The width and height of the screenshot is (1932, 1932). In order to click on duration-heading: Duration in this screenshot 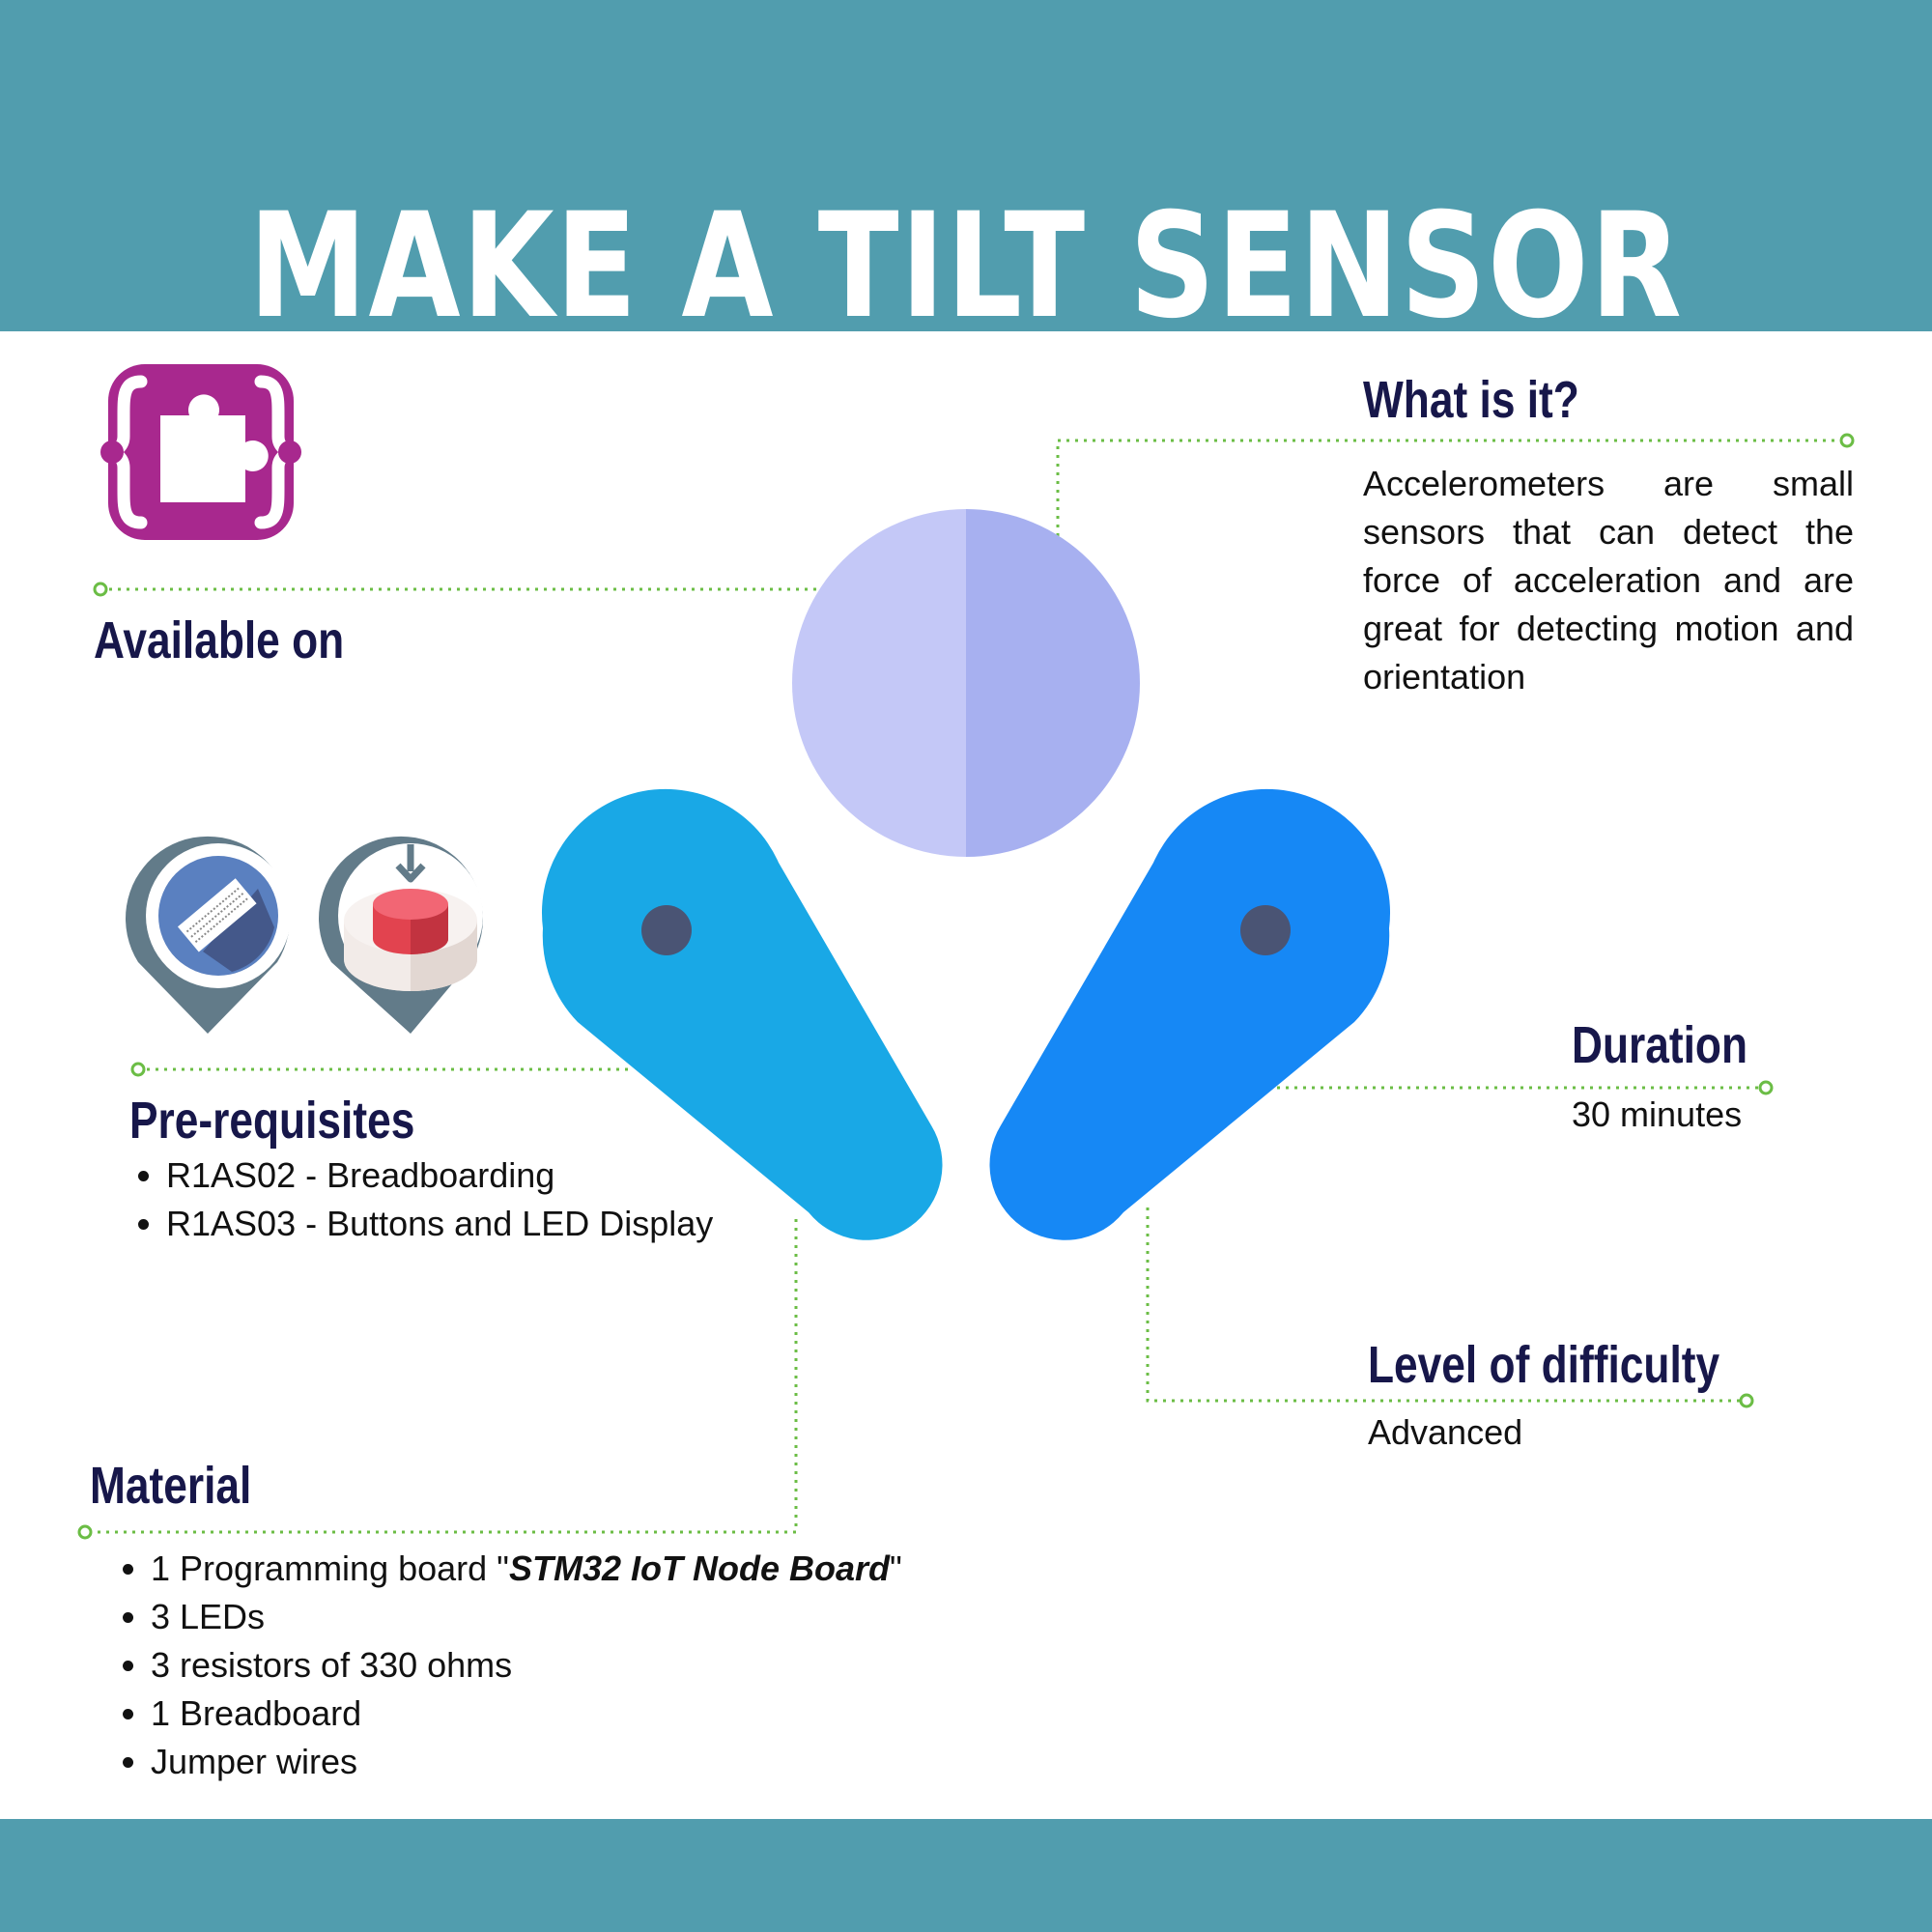, I will do `click(1660, 1045)`.